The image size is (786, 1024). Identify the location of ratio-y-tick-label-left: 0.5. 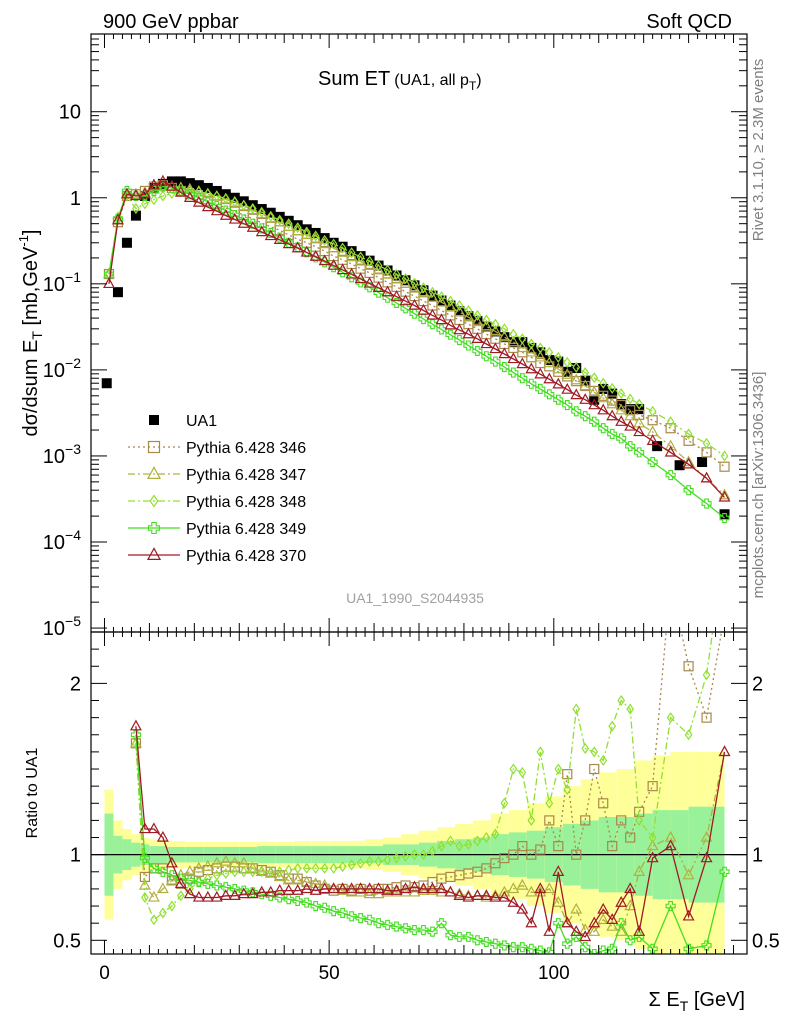
(67, 941).